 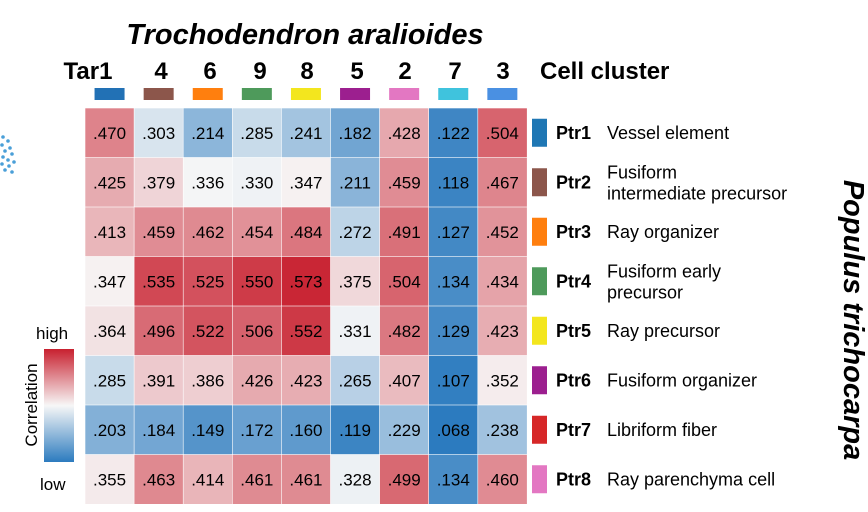 I want to click on cell-value-label: .522, so click(x=207, y=331).